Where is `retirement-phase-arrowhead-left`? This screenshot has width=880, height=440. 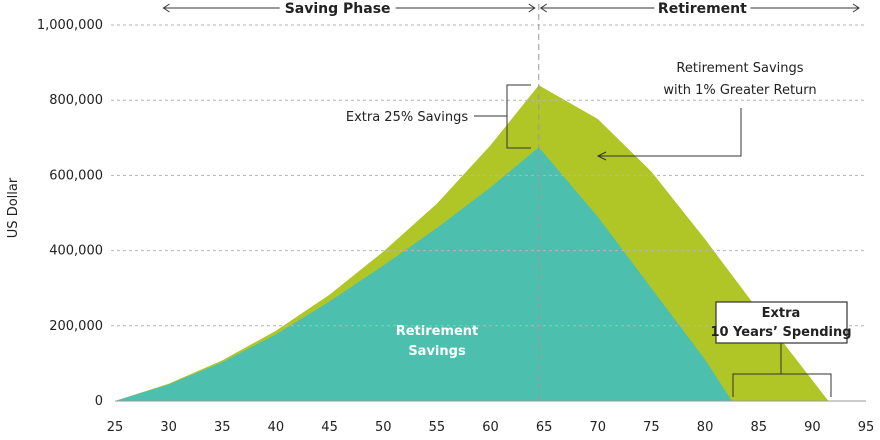
retirement-phase-arrowhead-left is located at coordinates (543, 8).